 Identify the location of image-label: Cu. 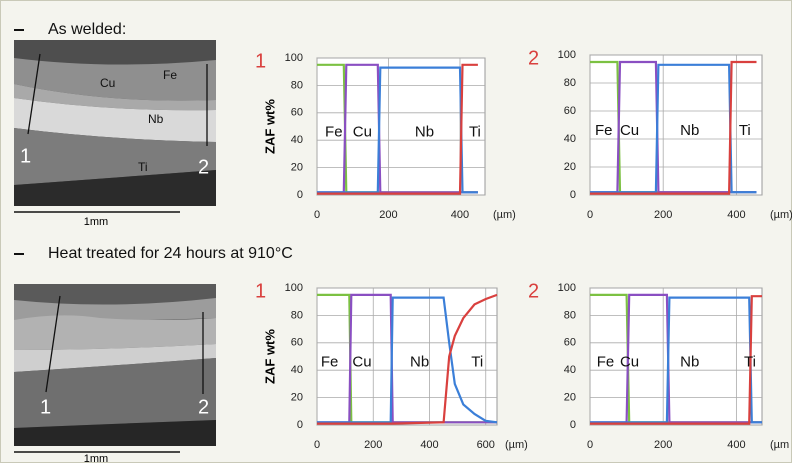
(107, 83).